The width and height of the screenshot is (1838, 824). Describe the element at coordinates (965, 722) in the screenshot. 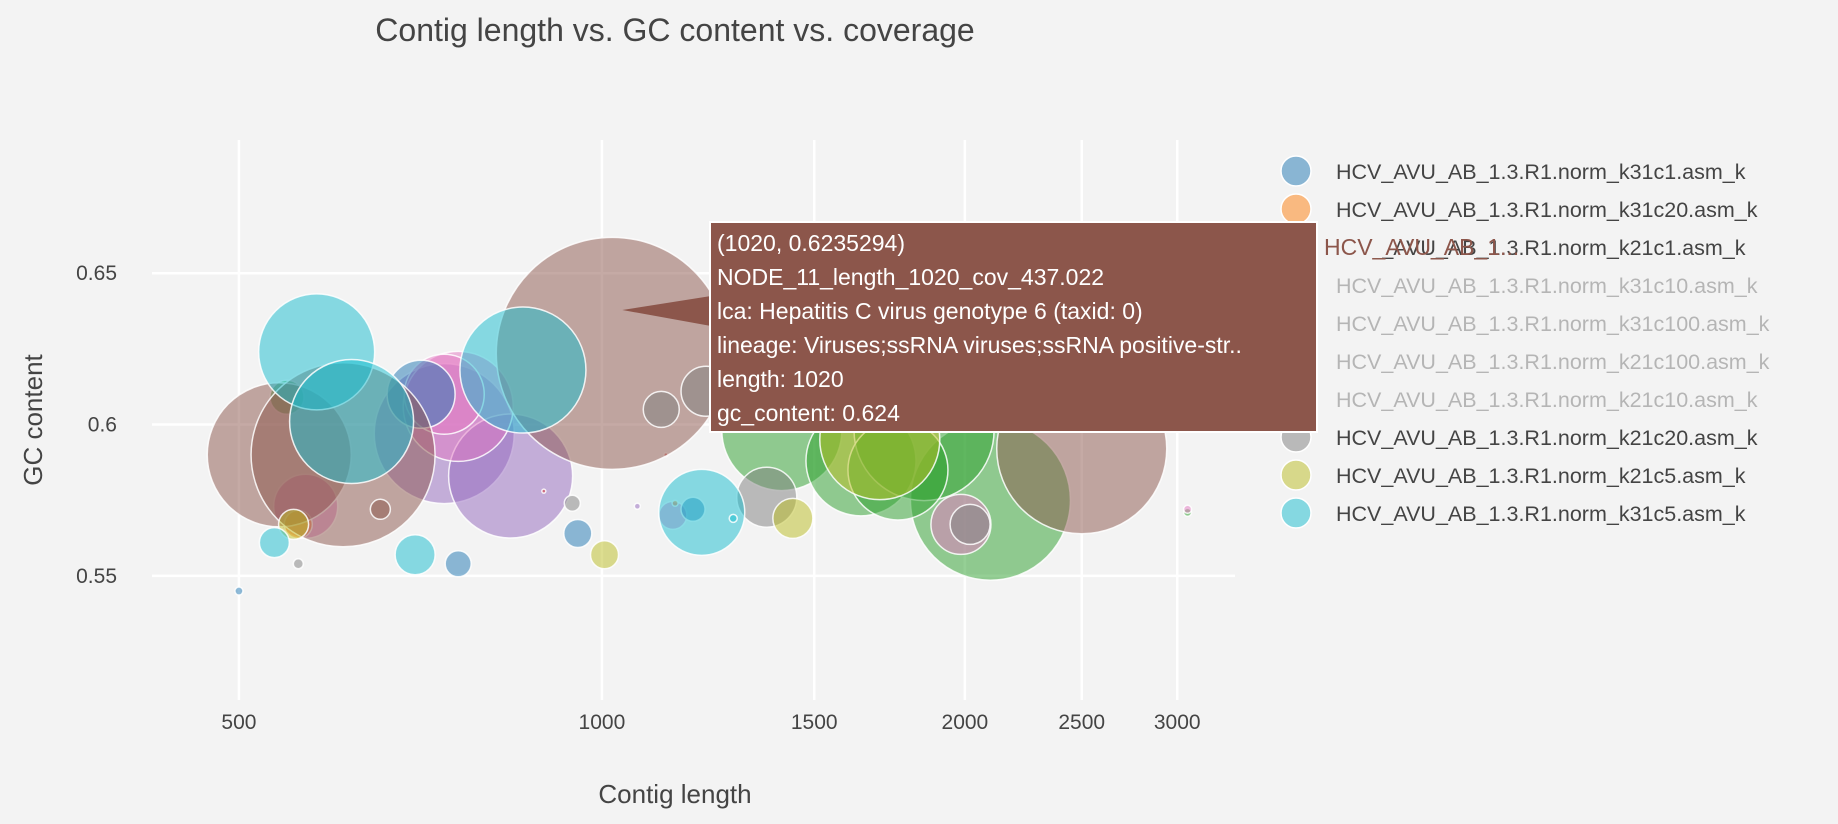

I see `x-tick-label: 2000` at that location.